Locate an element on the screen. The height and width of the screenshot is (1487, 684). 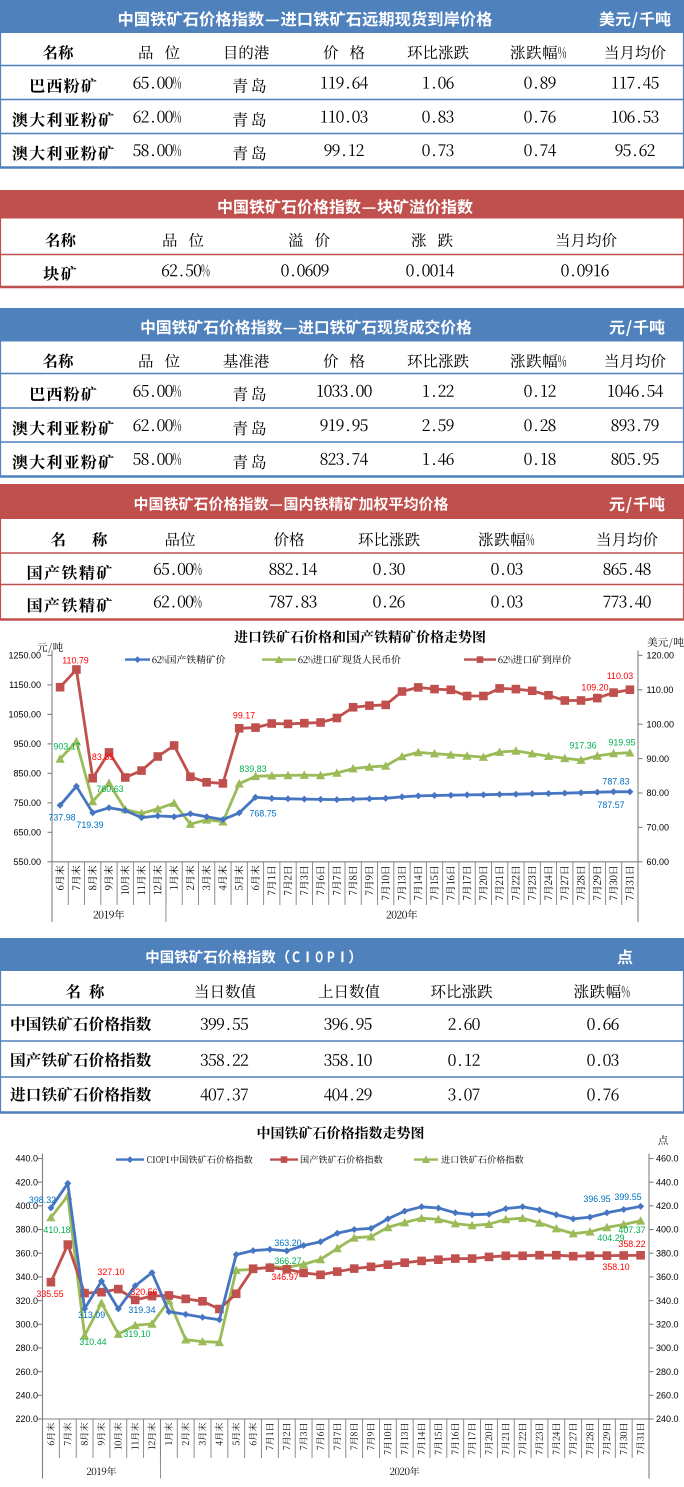
svg-text: 410.18 is located at coordinates (56, 1230).